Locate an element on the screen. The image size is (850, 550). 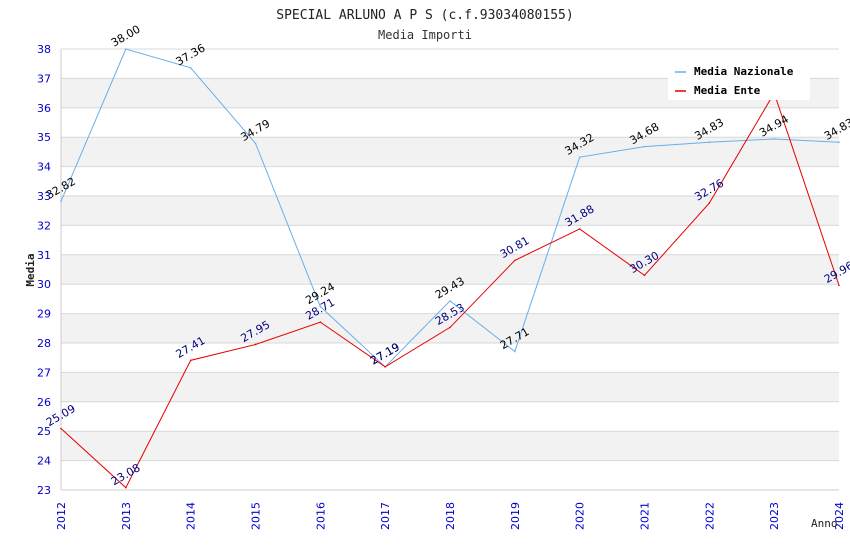
y-tick-label: 26 is located at coordinates (44, 402).